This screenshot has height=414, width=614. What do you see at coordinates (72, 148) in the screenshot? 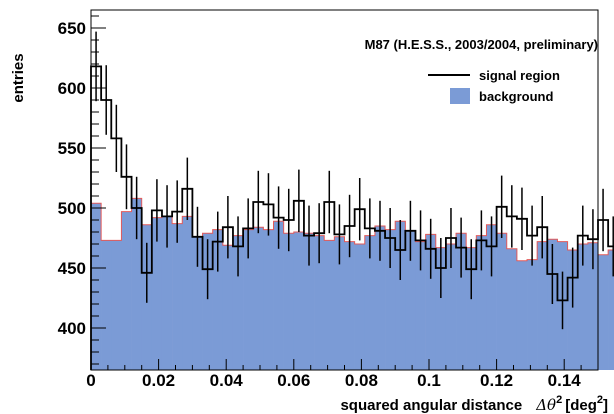
I see `y-tick-label: 550` at bounding box center [72, 148].